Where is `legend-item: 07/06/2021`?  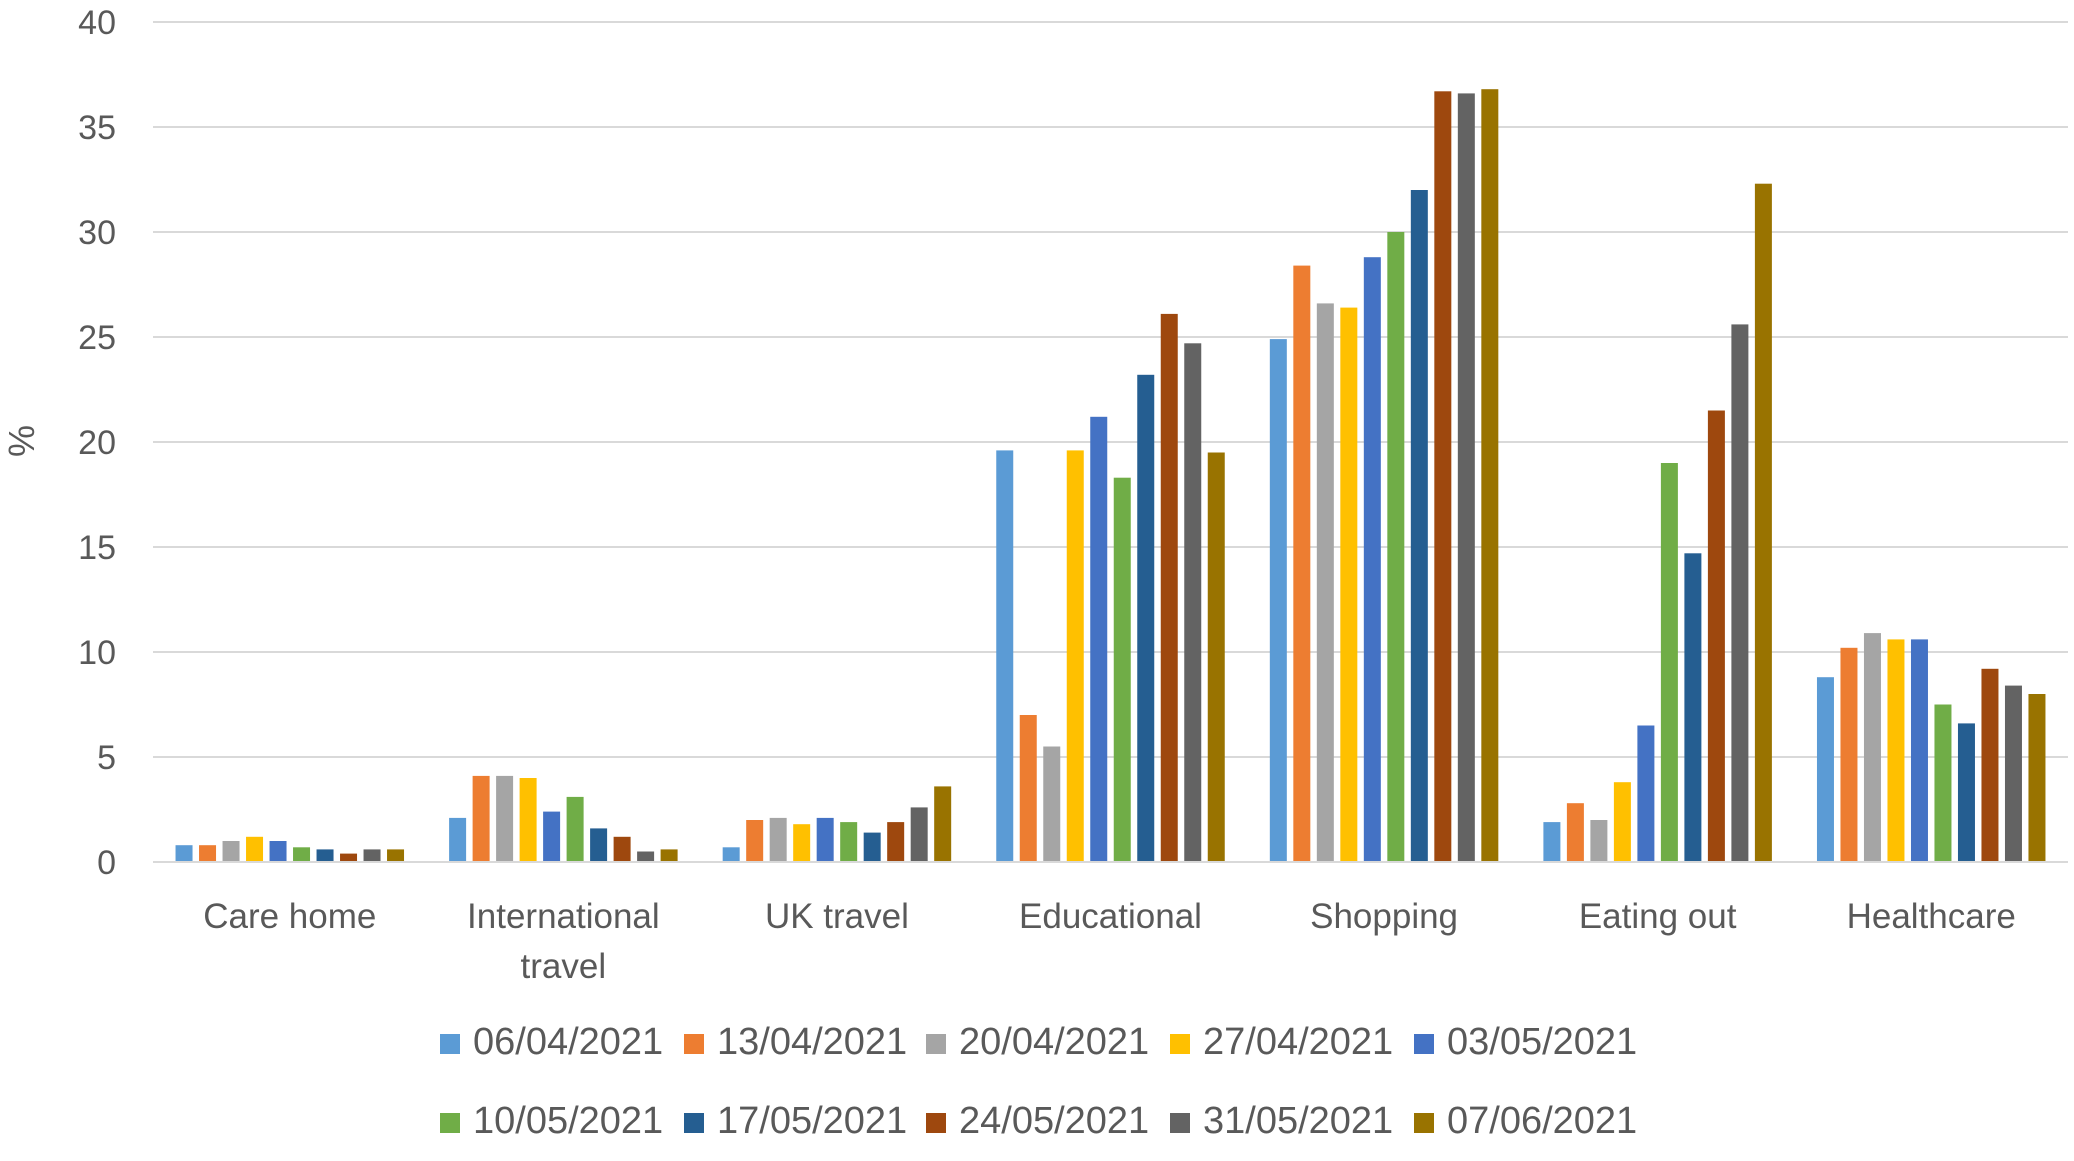 legend-item: 07/06/2021 is located at coordinates (1525, 1121).